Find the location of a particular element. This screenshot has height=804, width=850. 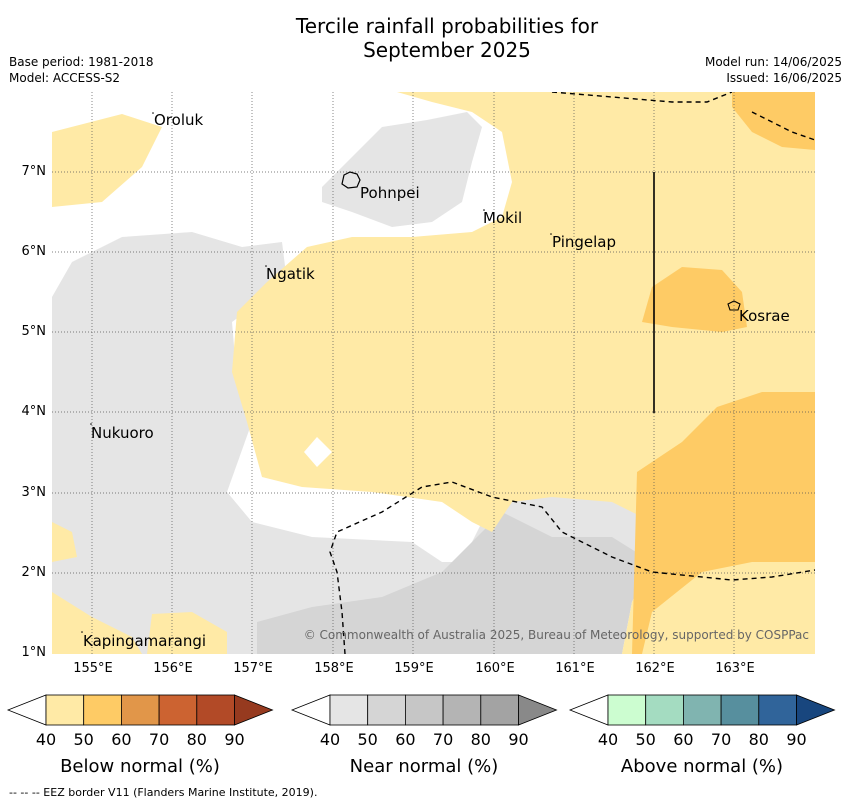

lat-label-7n: 7°N is located at coordinates (34, 171).